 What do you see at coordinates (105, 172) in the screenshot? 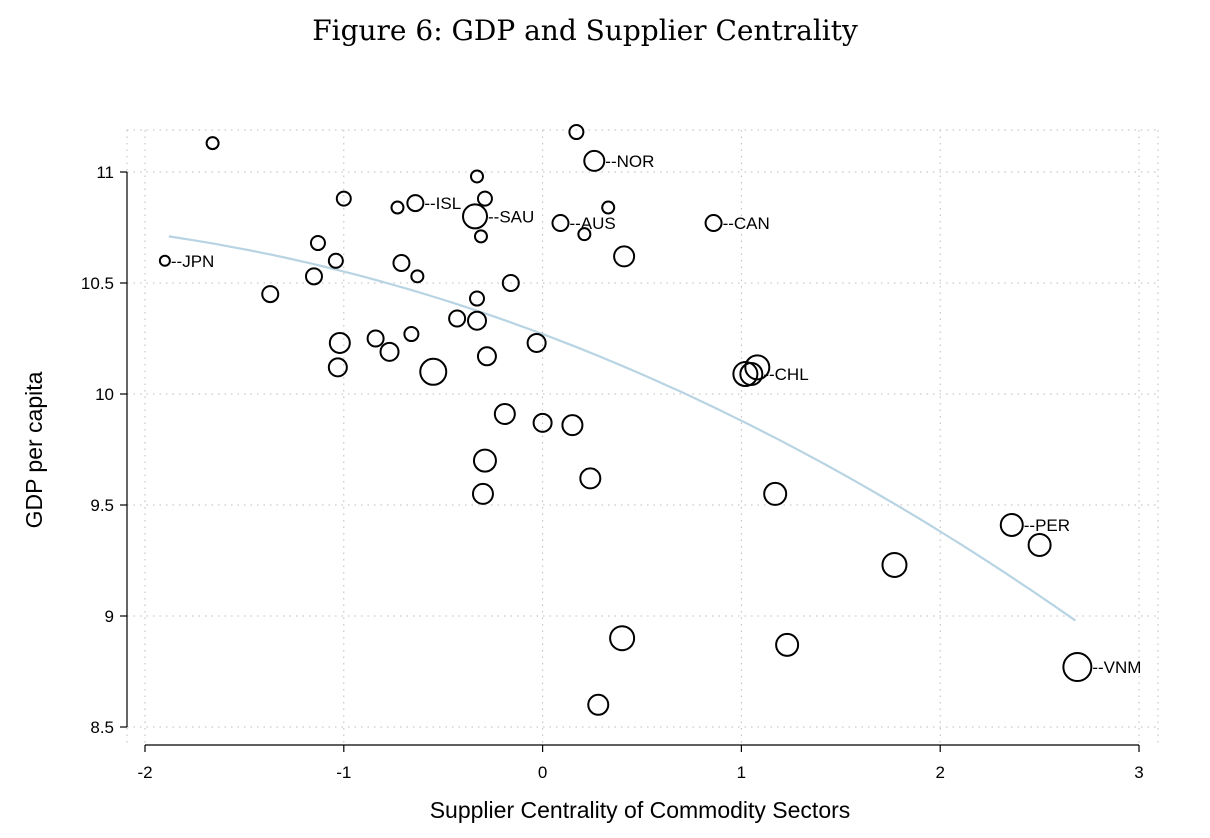
I see `y-tick-label: 11` at bounding box center [105, 172].